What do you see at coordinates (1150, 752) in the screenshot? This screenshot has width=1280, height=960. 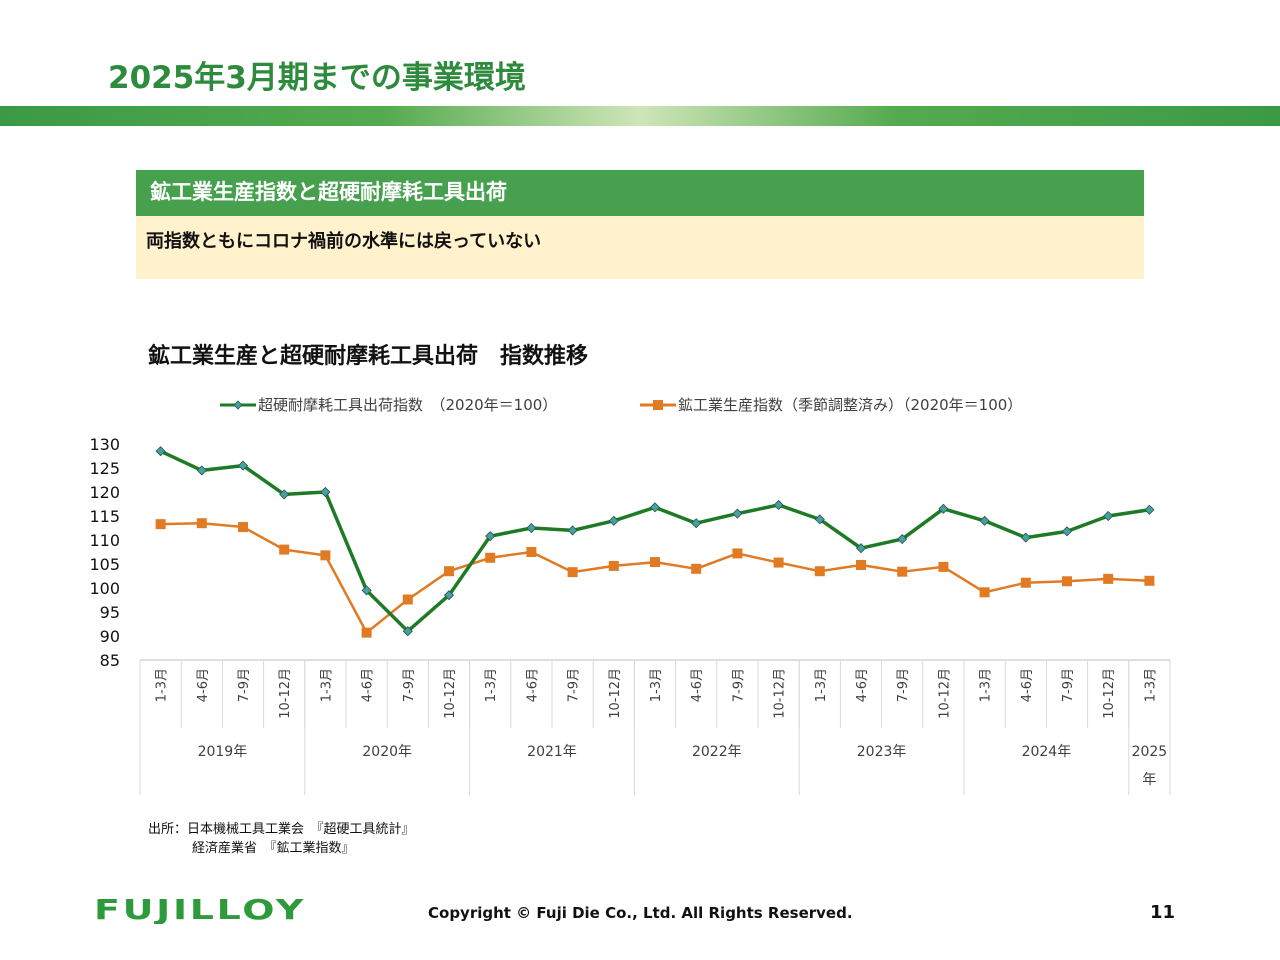 I see `x-year-label: 2025` at bounding box center [1150, 752].